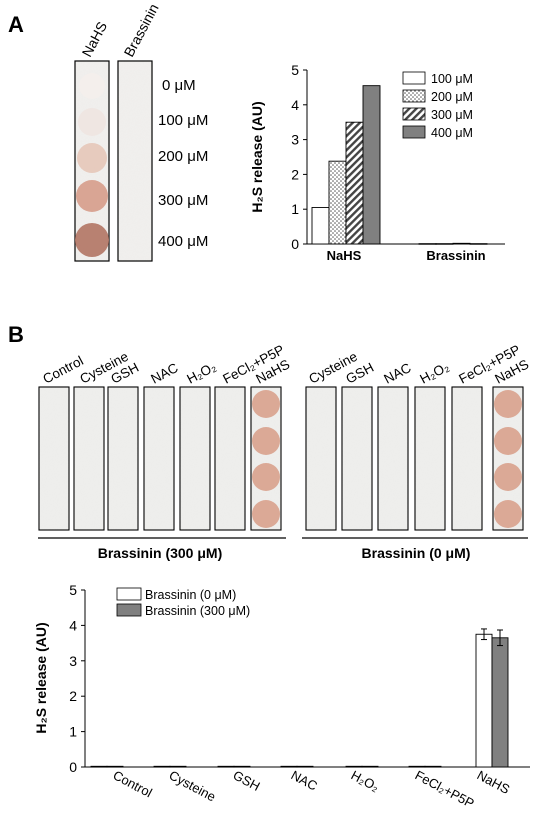  Describe the element at coordinates (304, 780) in the screenshot. I see `chart-b-xtick: NAC` at that location.